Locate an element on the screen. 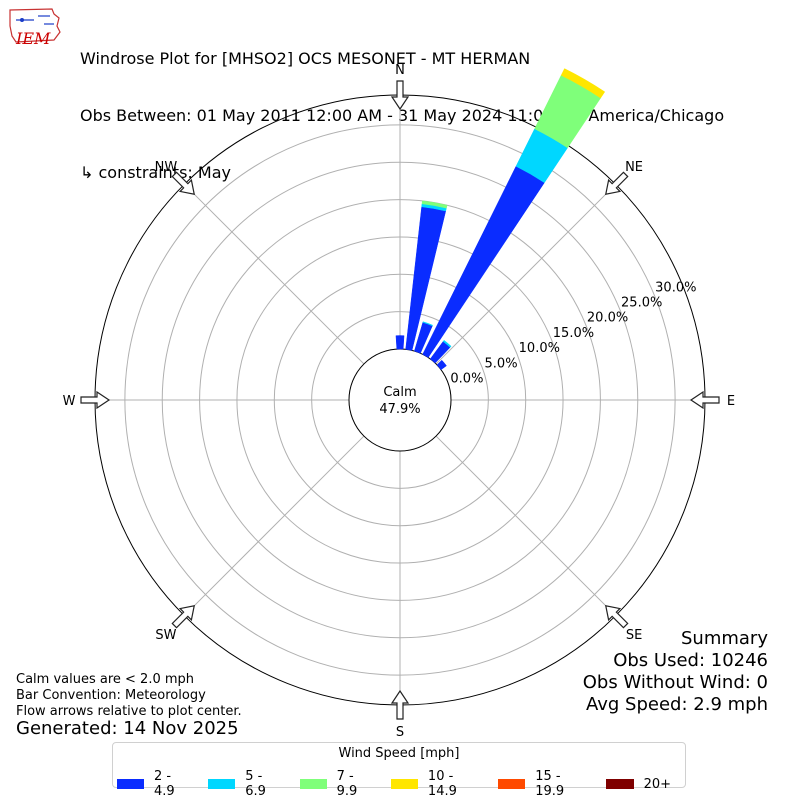  iem-logo-graphic: IEM is located at coordinates (35, 28).